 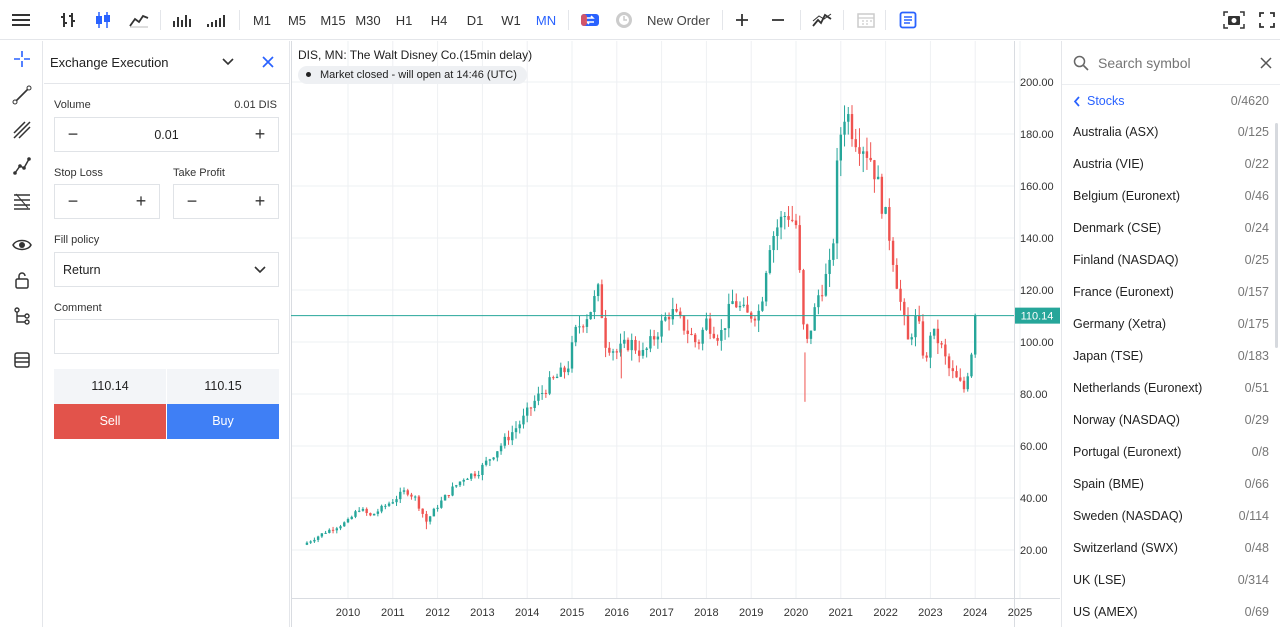 What do you see at coordinates (223, 421) in the screenshot?
I see `buy-button: Buy` at bounding box center [223, 421].